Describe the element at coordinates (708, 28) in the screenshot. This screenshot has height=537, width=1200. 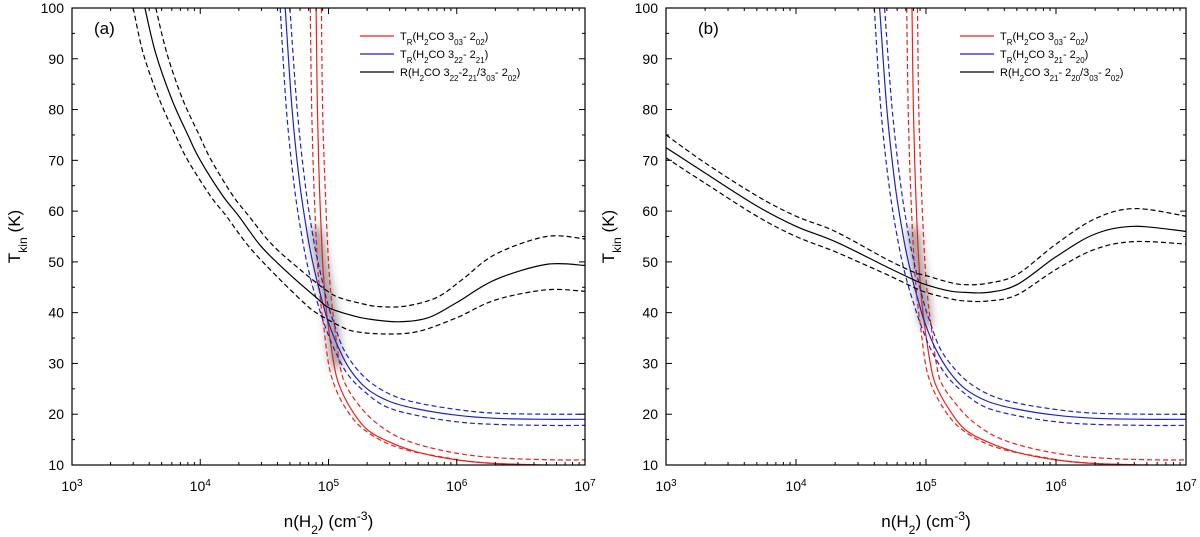
I see `panel-label: (b)` at that location.